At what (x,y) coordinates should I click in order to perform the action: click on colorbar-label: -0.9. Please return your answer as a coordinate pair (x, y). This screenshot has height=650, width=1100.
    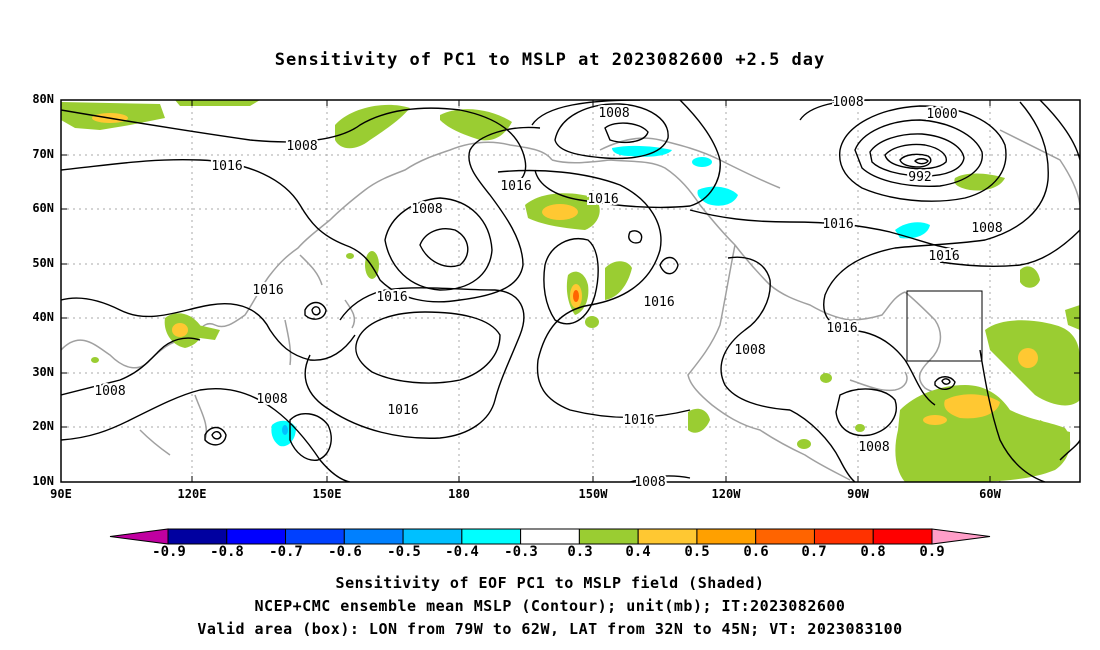
    Looking at the image, I should click on (169, 552).